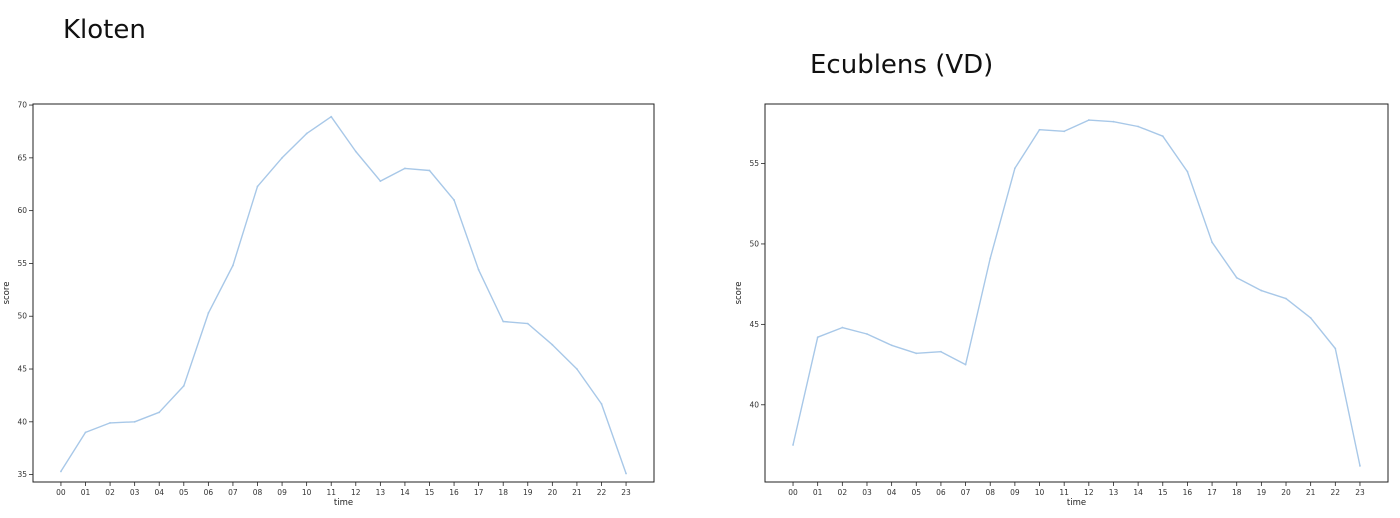 The width and height of the screenshot is (1400, 518). What do you see at coordinates (902, 65) in the screenshot?
I see `chart-title: Ecublens (VD)` at bounding box center [902, 65].